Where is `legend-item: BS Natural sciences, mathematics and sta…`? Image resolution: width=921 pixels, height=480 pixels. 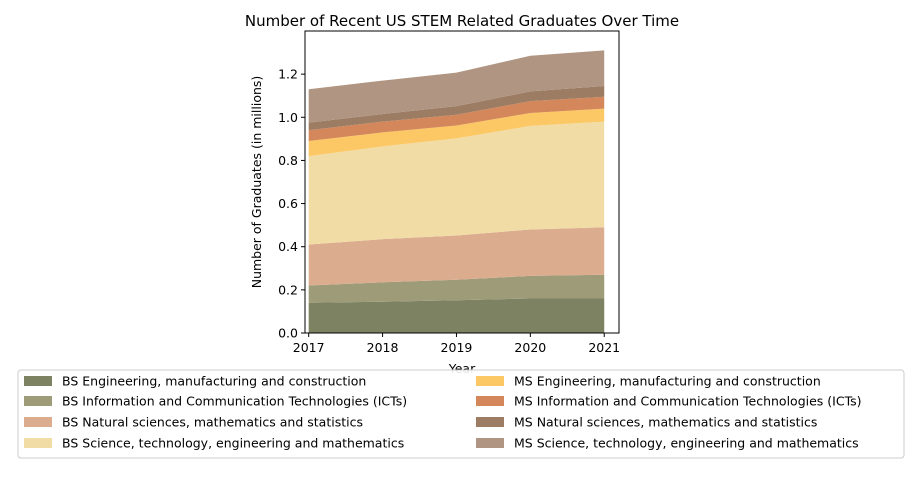 legend-item: BS Natural sciences, mathematics and sta… is located at coordinates (193, 422).